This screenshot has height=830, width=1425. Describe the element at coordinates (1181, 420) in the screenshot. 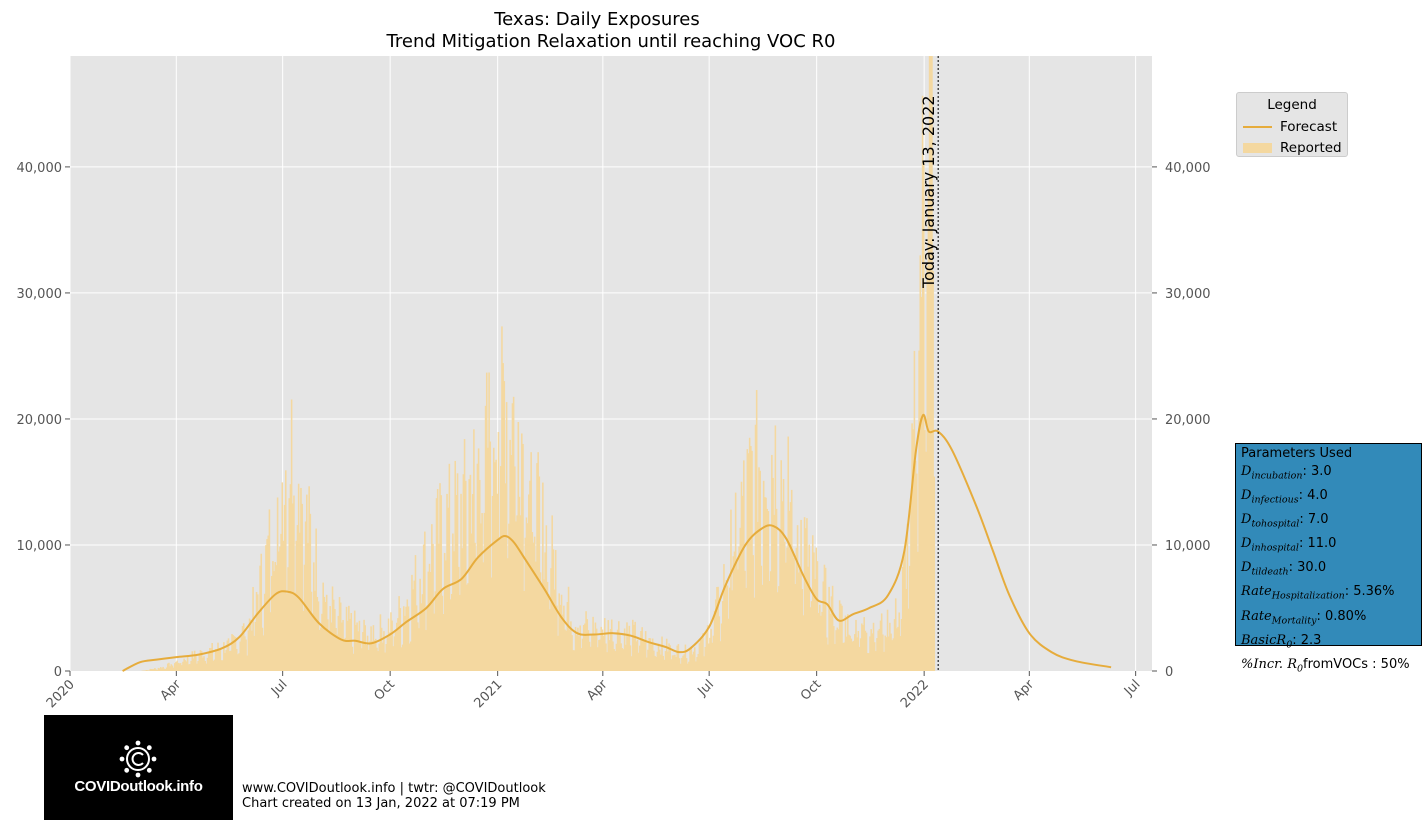

I see `y-axis-right: 0 10,000 20,000 30,000 40,000` at that location.